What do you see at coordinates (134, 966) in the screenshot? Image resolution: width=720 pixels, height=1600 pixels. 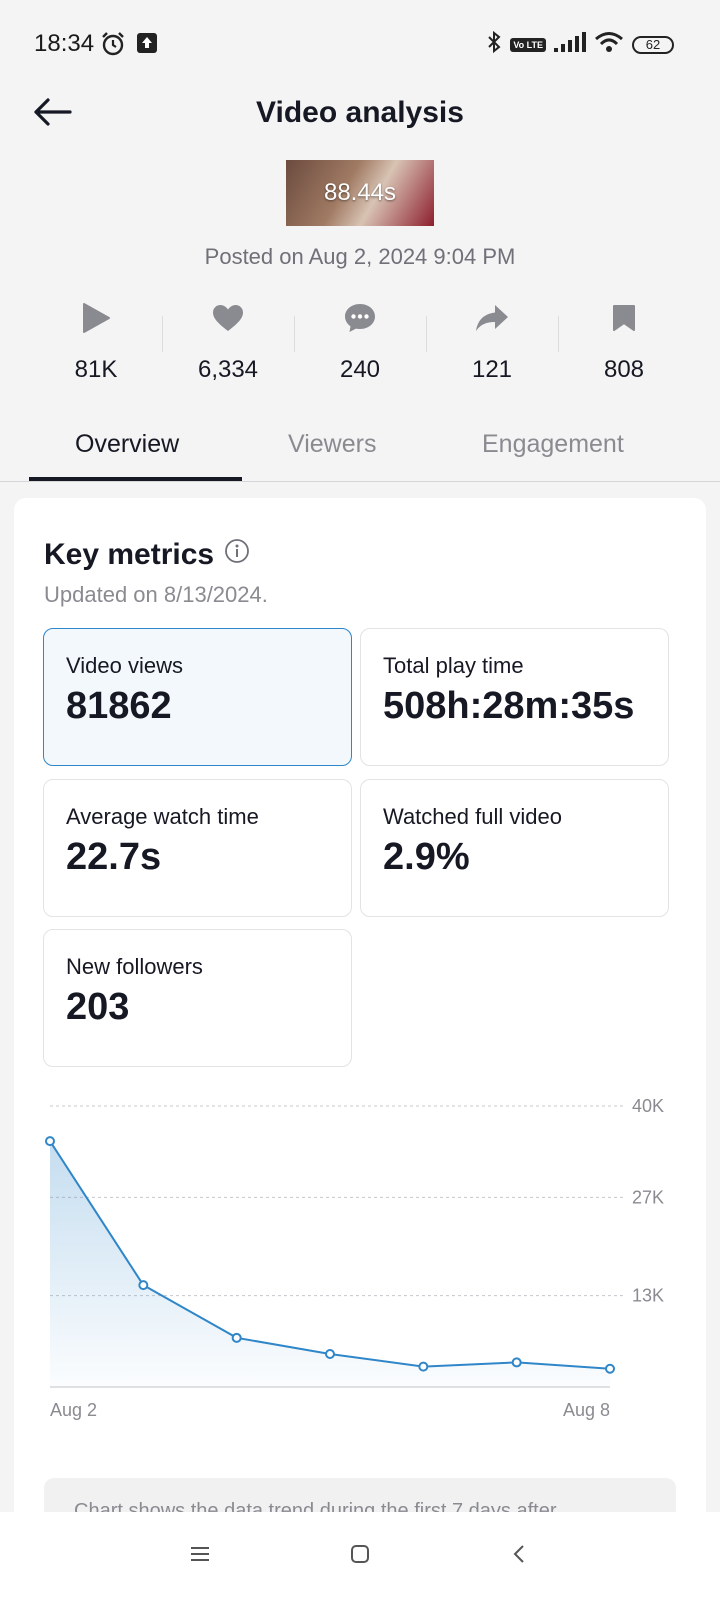 I see `metric-label: New followers` at bounding box center [134, 966].